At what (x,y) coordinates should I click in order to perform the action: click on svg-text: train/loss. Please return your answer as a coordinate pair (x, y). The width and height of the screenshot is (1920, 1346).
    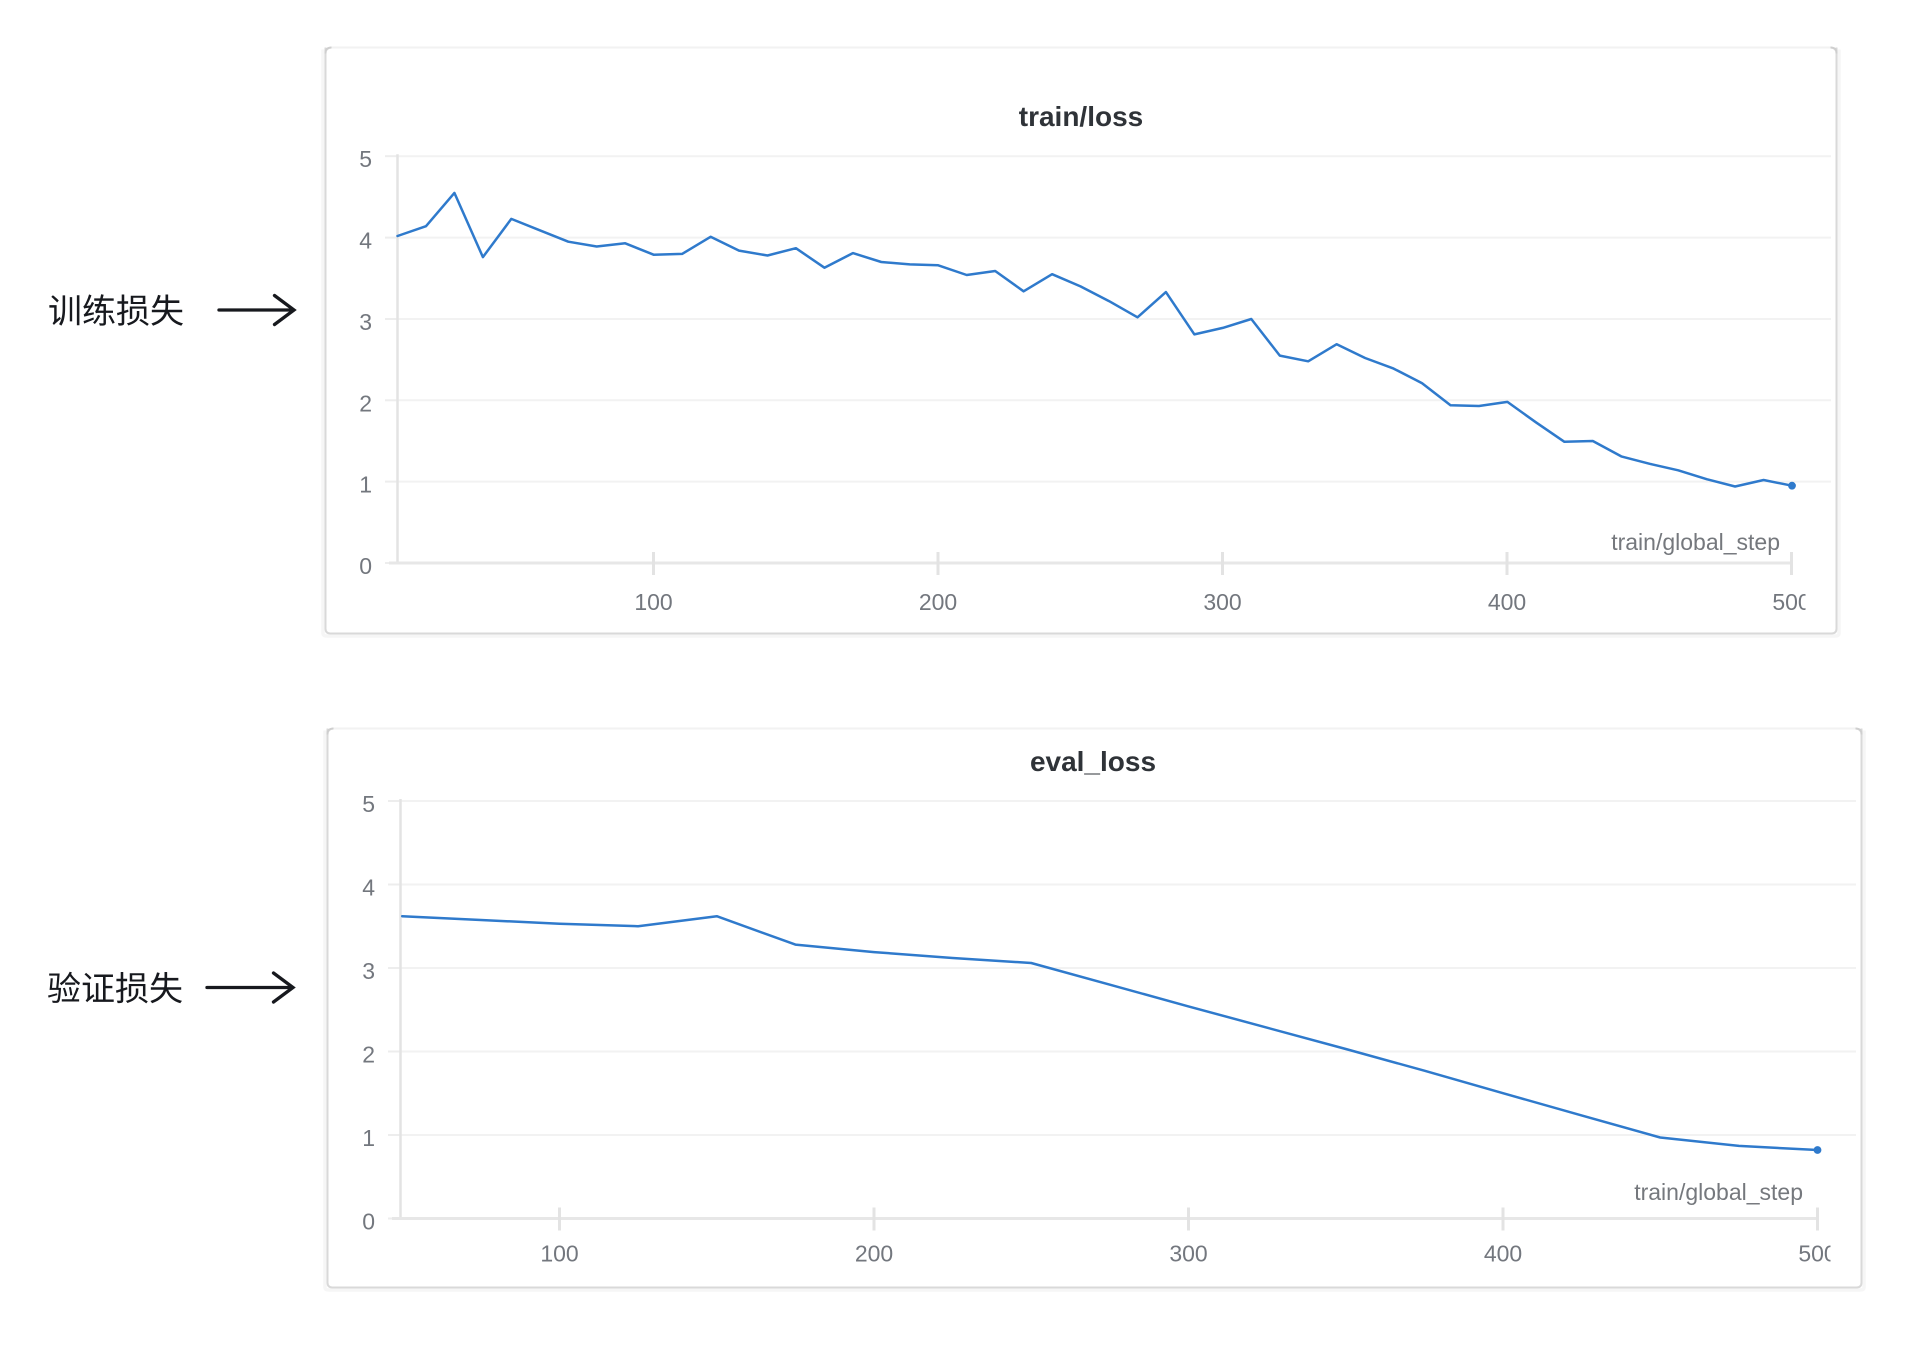
    Looking at the image, I should click on (1081, 116).